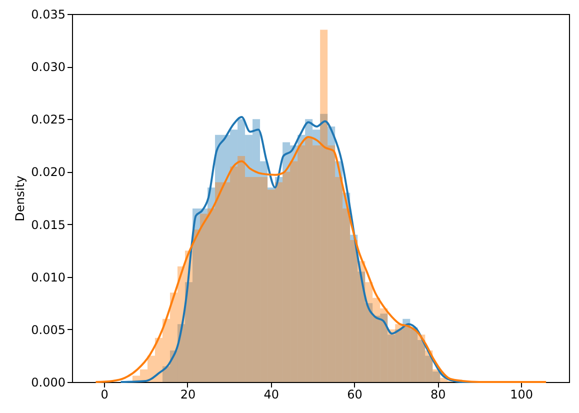 Image resolution: width=579 pixels, height=413 pixels. I want to click on y-tick-label: 0.030, so click(48, 67).